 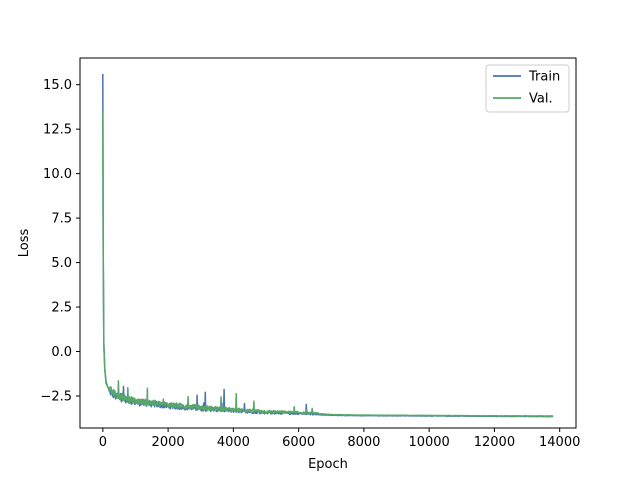 What do you see at coordinates (328, 464) in the screenshot?
I see `x-axis-label: Epoch` at bounding box center [328, 464].